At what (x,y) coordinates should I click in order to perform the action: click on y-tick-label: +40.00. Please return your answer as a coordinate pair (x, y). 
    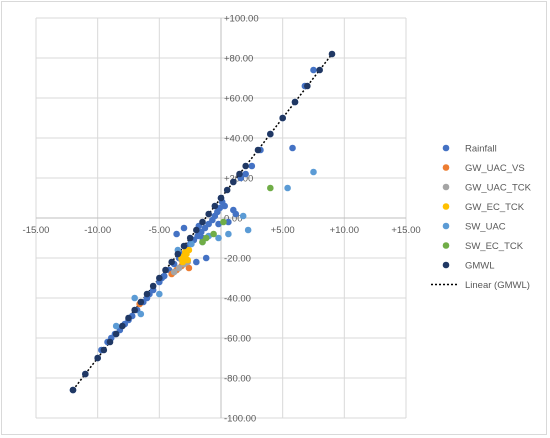
    Looking at the image, I should click on (238, 139).